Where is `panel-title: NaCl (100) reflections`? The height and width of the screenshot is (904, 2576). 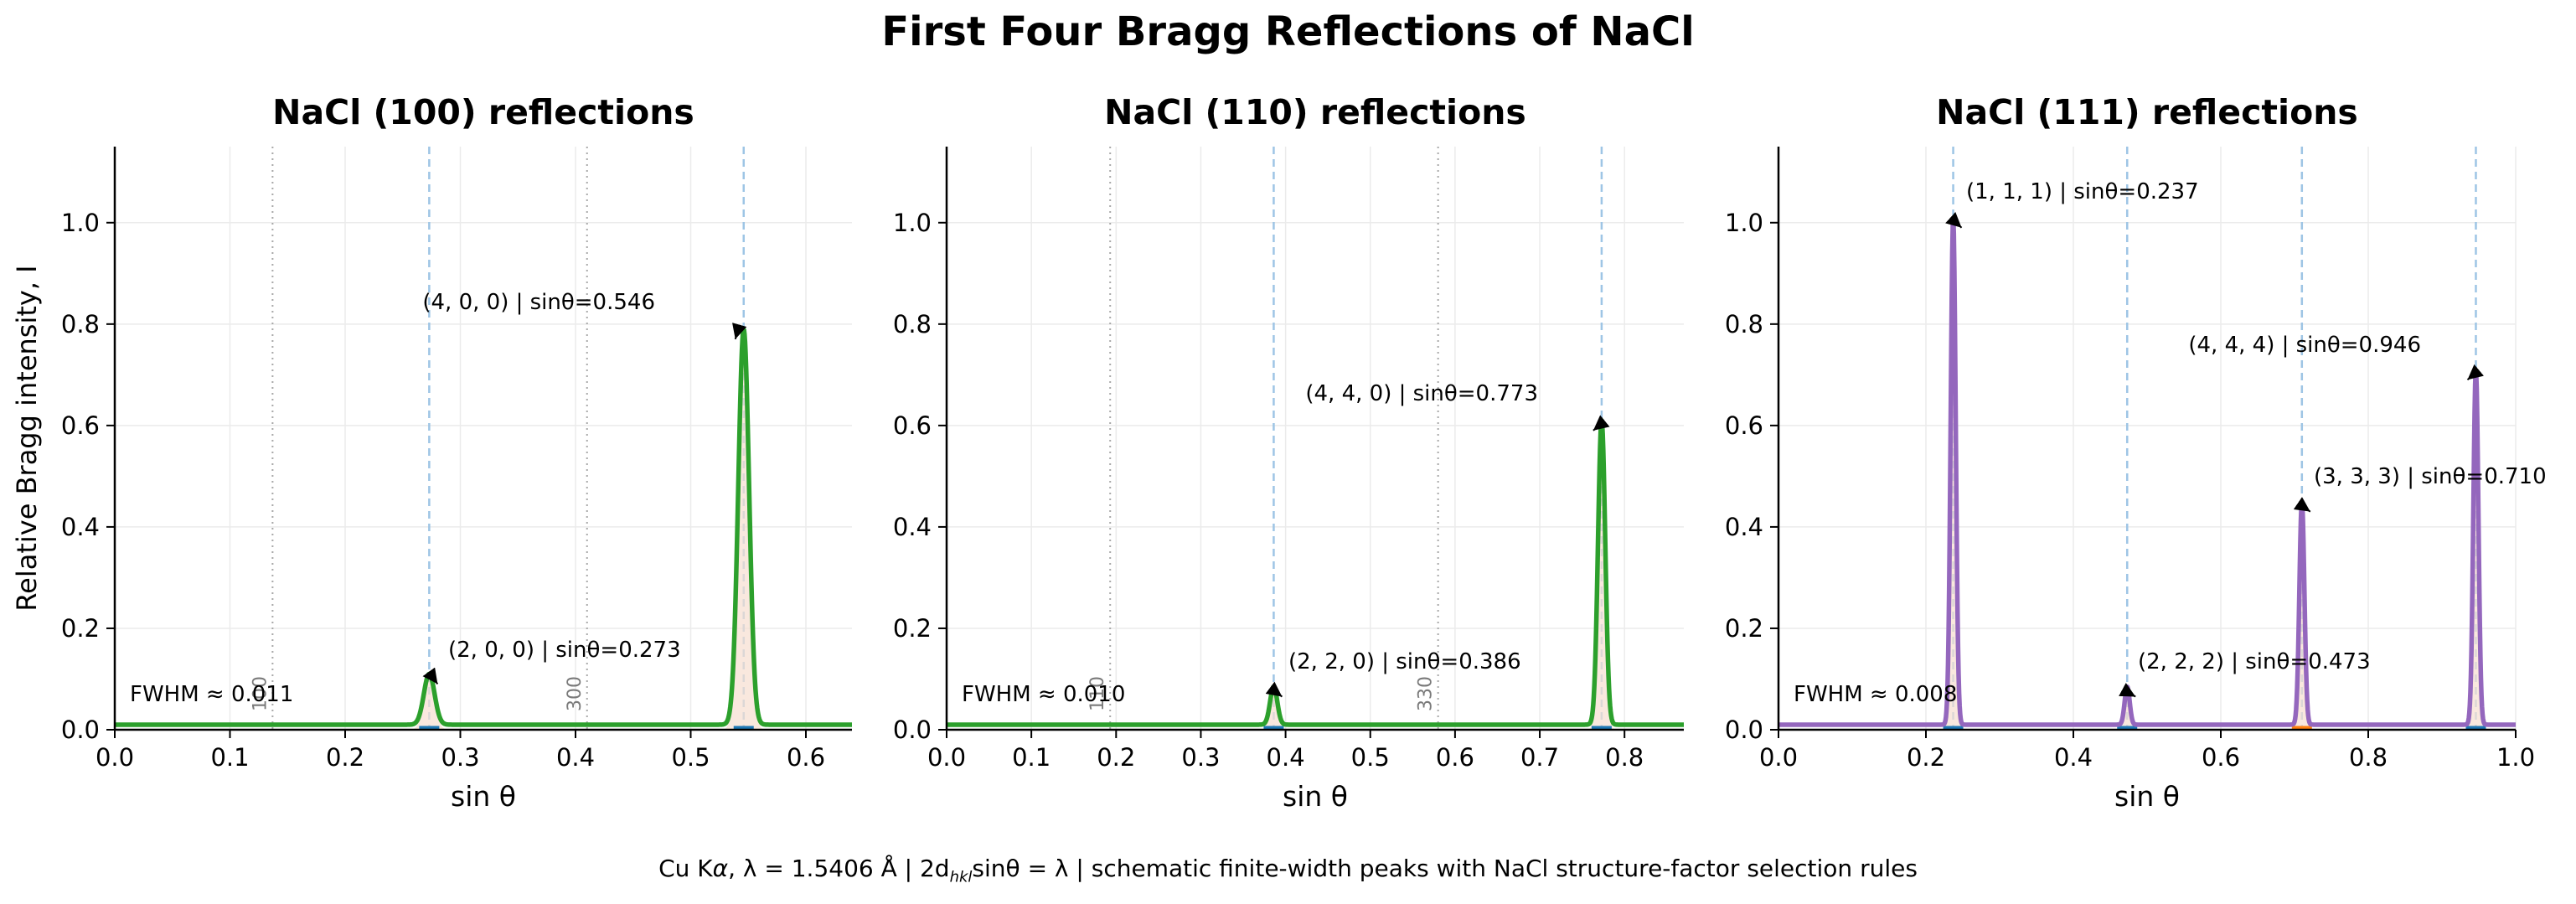
panel-title: NaCl (100) reflections is located at coordinates (483, 112).